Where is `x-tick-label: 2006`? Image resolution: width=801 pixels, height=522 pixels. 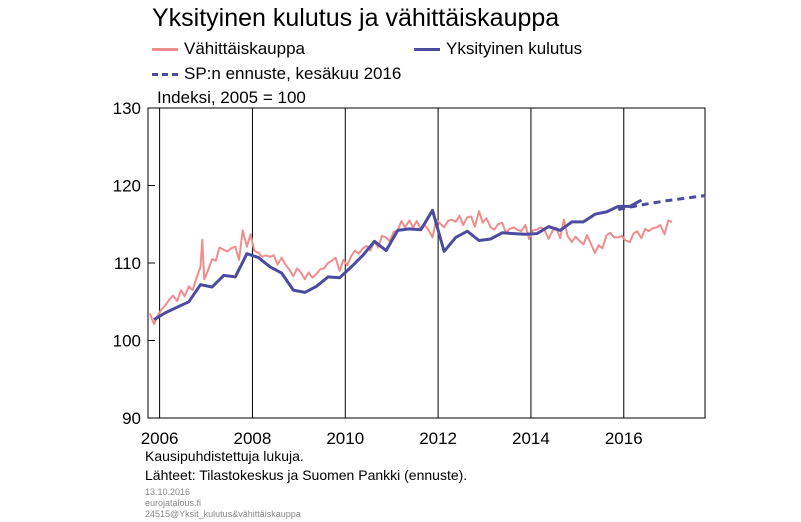
x-tick-label: 2006 is located at coordinates (160, 438).